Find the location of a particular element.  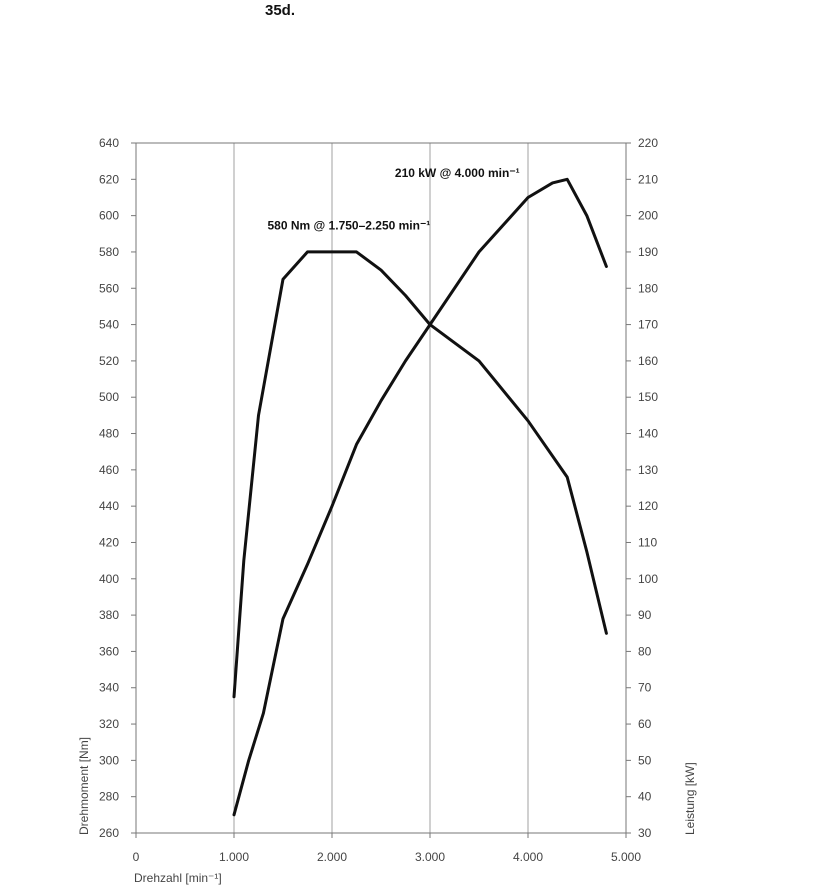

y-axis-right-label: Leistung [kW] is located at coordinates (690, 798).